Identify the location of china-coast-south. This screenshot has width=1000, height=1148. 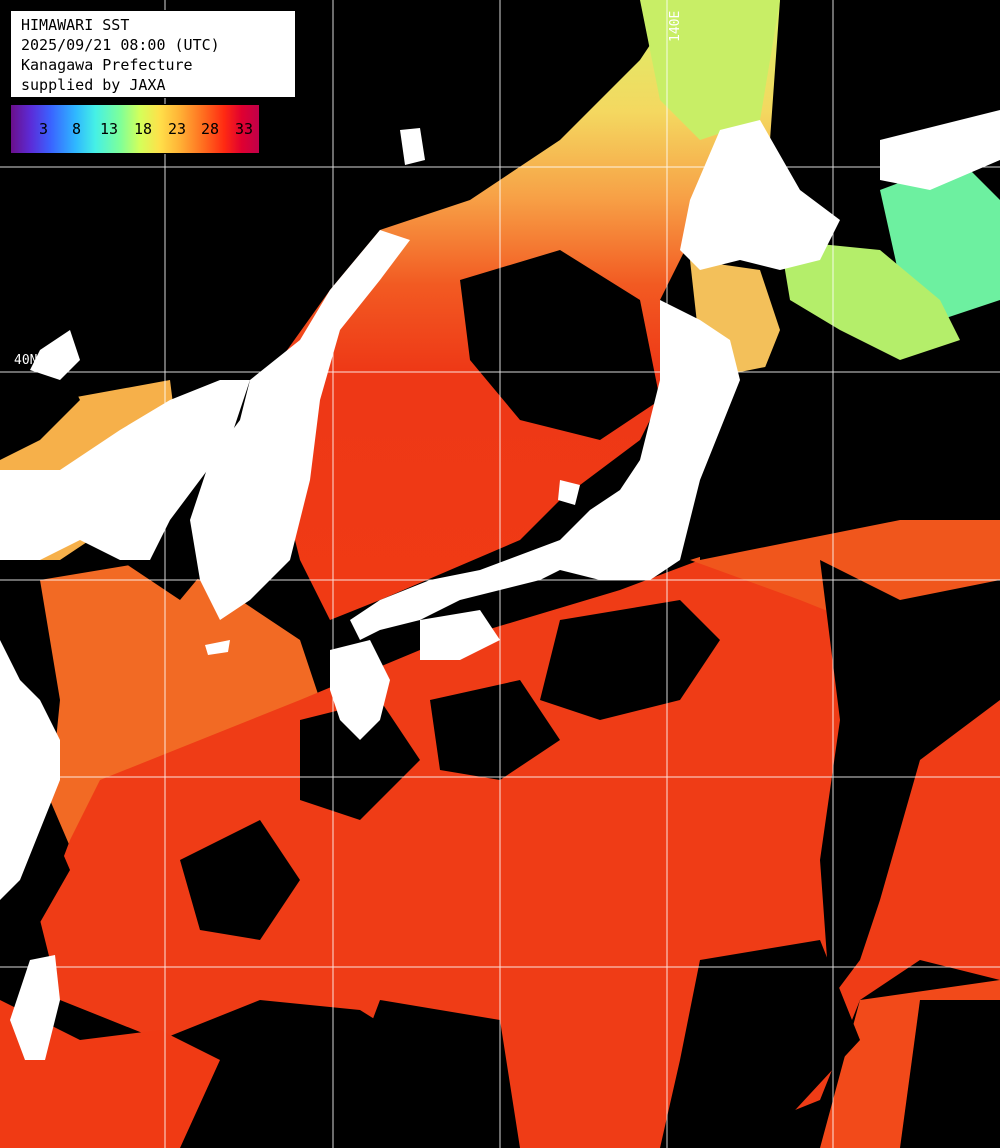
(30, 770).